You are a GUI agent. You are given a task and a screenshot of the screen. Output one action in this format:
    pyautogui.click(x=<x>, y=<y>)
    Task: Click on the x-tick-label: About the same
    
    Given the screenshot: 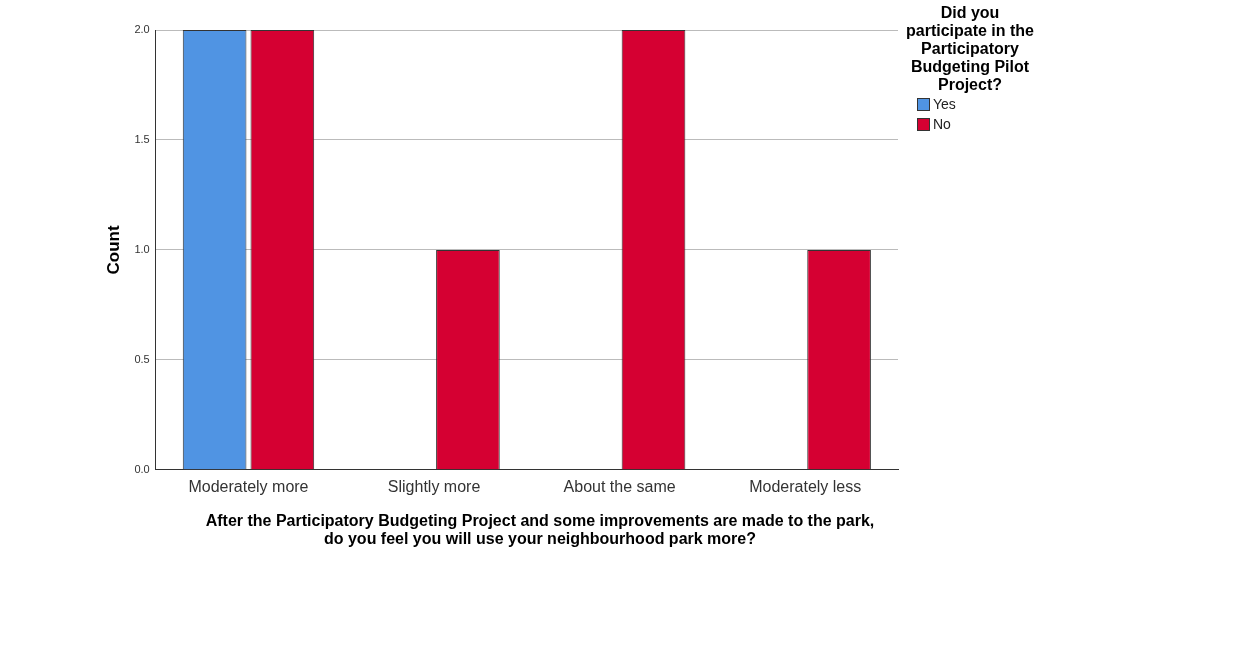 What is the action you would take?
    pyautogui.click(x=619, y=486)
    